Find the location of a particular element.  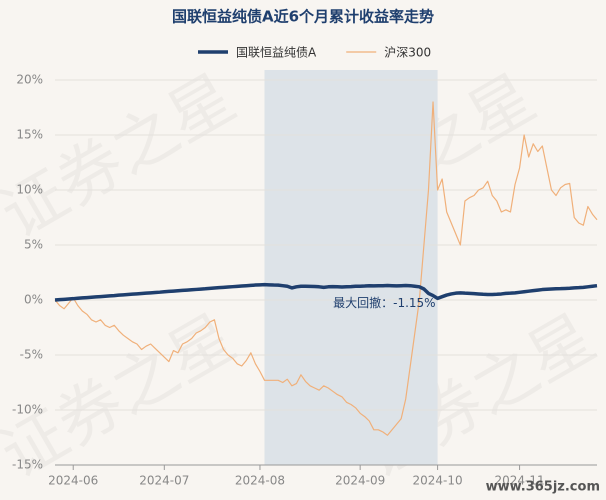

y-tick-label: -5% is located at coordinates (31, 355).